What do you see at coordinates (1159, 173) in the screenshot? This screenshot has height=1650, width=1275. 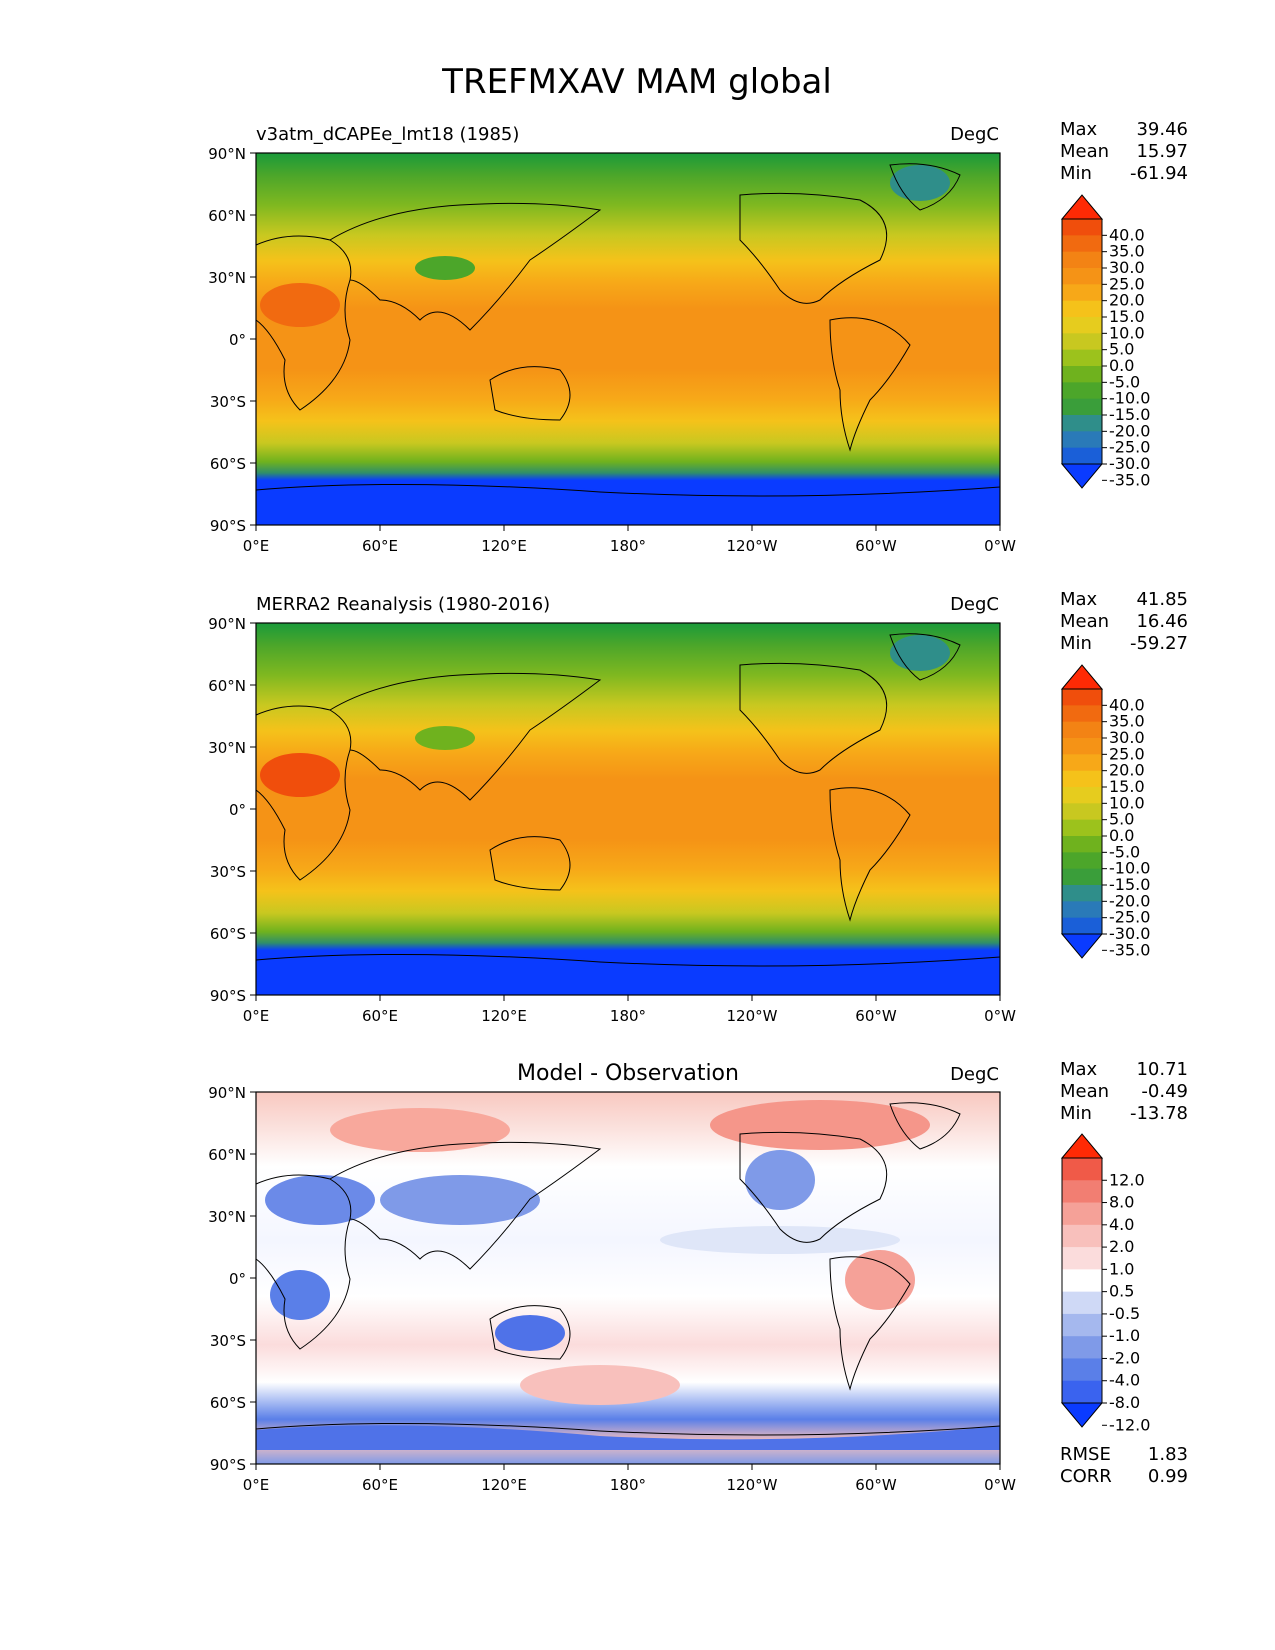 I see `stat-value: -61.94` at bounding box center [1159, 173].